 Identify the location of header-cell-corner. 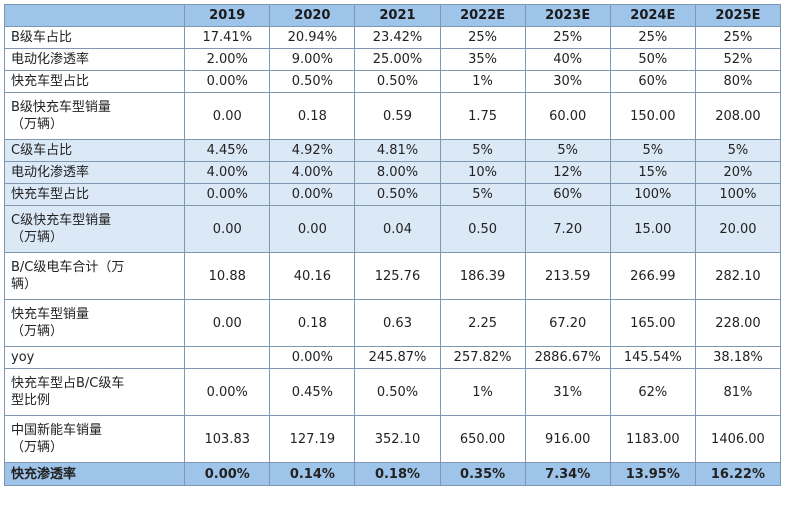
(94, 15).